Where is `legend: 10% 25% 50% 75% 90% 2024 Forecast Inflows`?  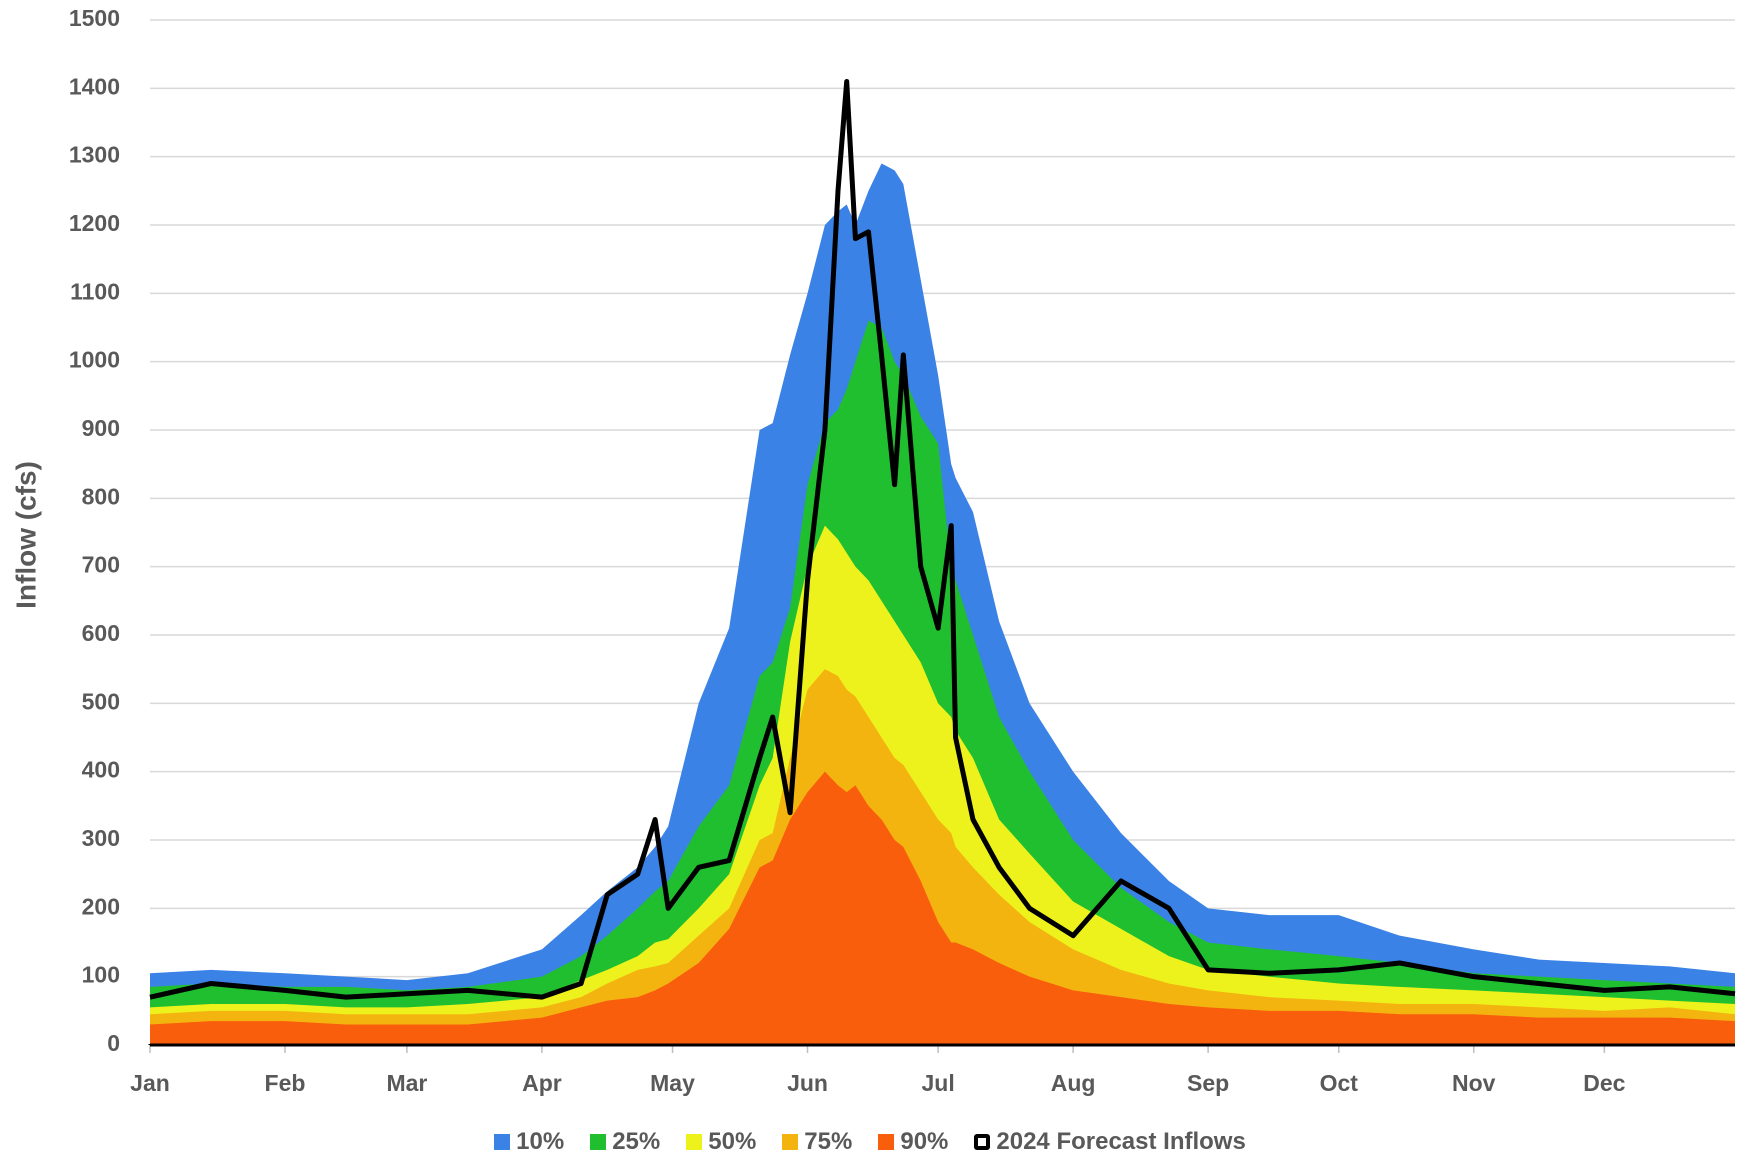
legend: 10% 25% 50% 75% 90% 2024 Forecast Inflows is located at coordinates (870, 1142).